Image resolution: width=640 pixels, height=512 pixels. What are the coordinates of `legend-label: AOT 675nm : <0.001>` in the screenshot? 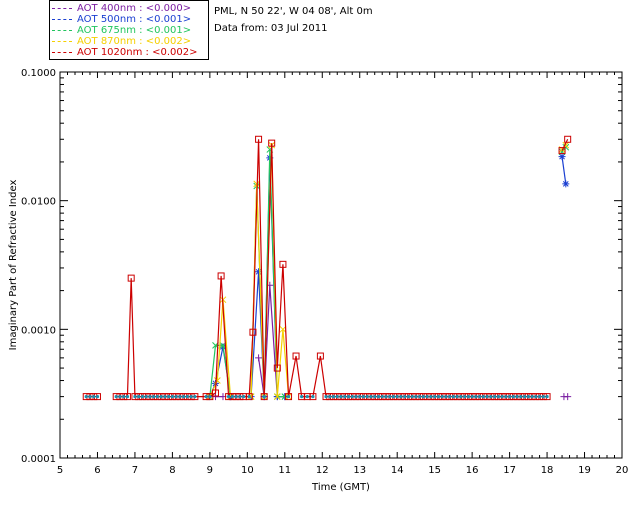 It's located at (134, 30).